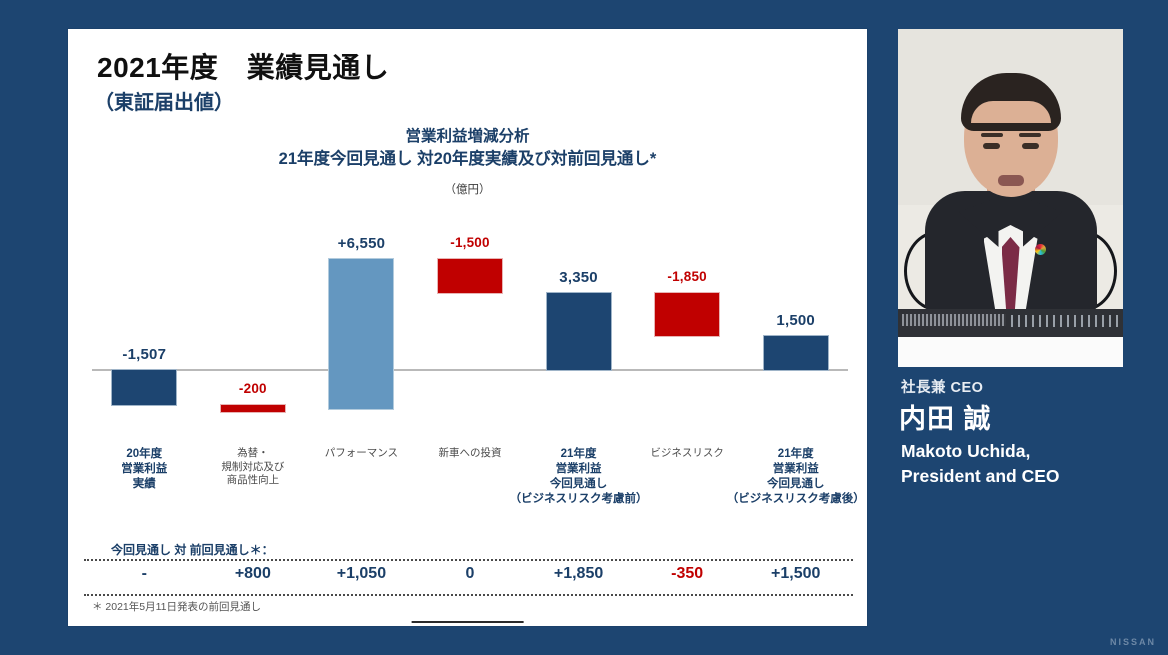 The width and height of the screenshot is (1168, 655). I want to click on conference-console, so click(1010, 324).